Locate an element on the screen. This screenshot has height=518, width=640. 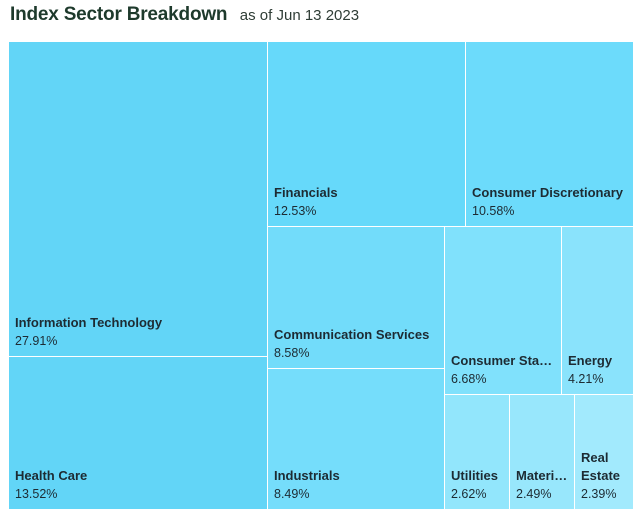
sector-percent: 8.49% is located at coordinates (292, 494).